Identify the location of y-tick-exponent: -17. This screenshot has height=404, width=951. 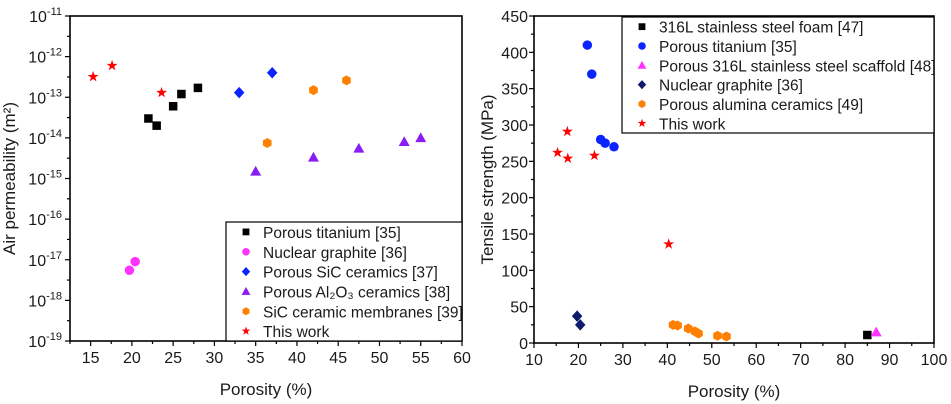
(54, 256).